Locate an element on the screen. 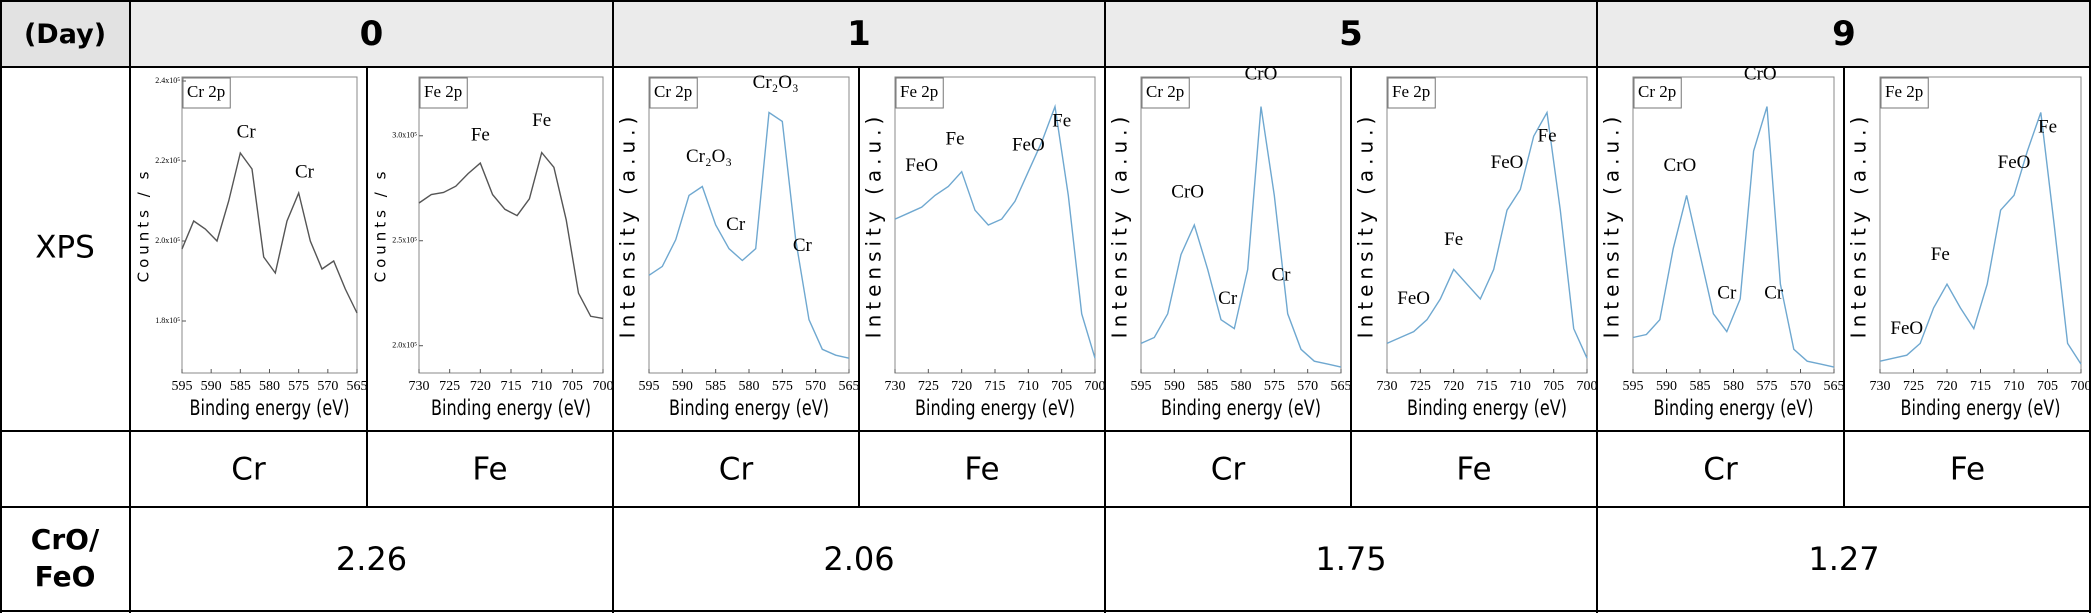  ratio-value: 1.75 is located at coordinates (1350, 559).